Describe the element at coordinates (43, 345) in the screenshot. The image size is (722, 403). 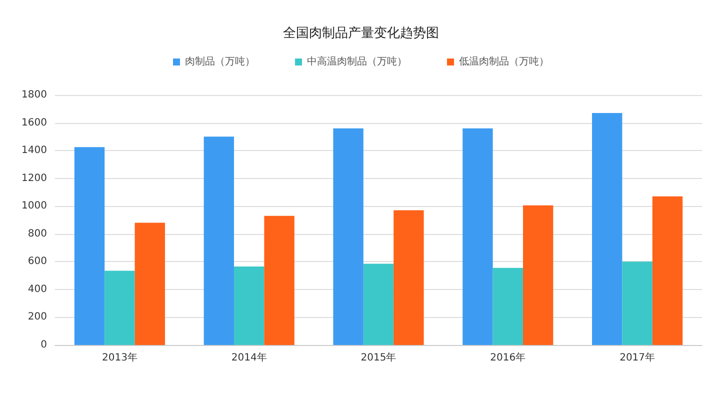
I see `y-tick-label: 0` at that location.